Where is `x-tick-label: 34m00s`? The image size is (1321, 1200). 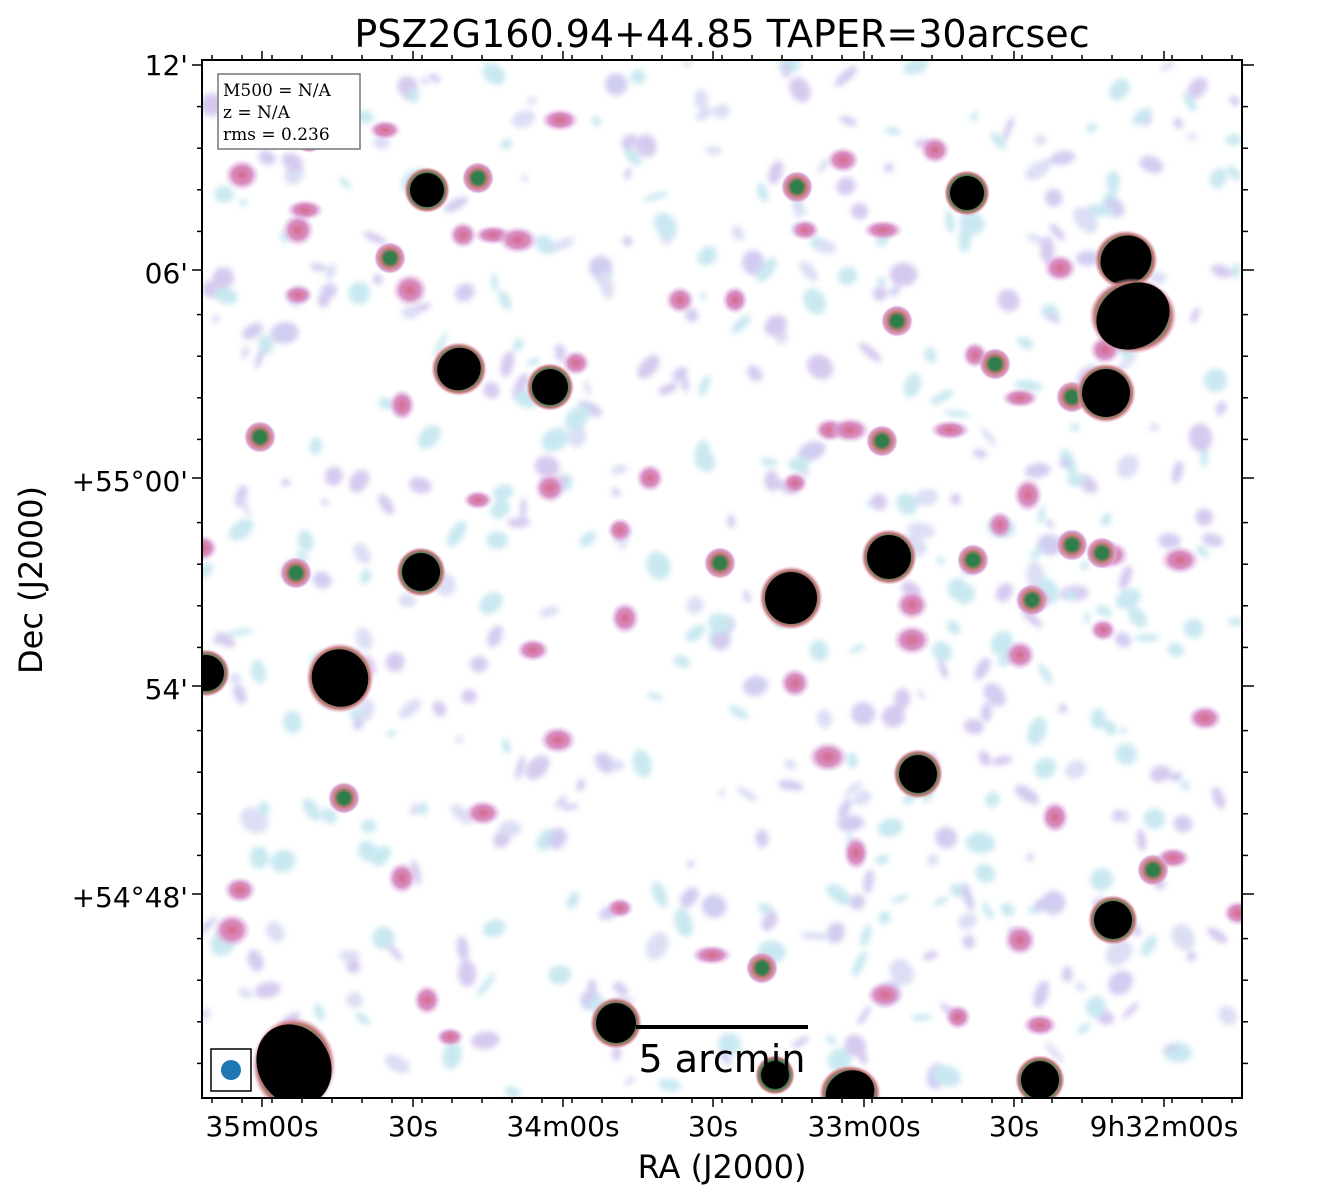
x-tick-label: 34m00s is located at coordinates (562, 1126).